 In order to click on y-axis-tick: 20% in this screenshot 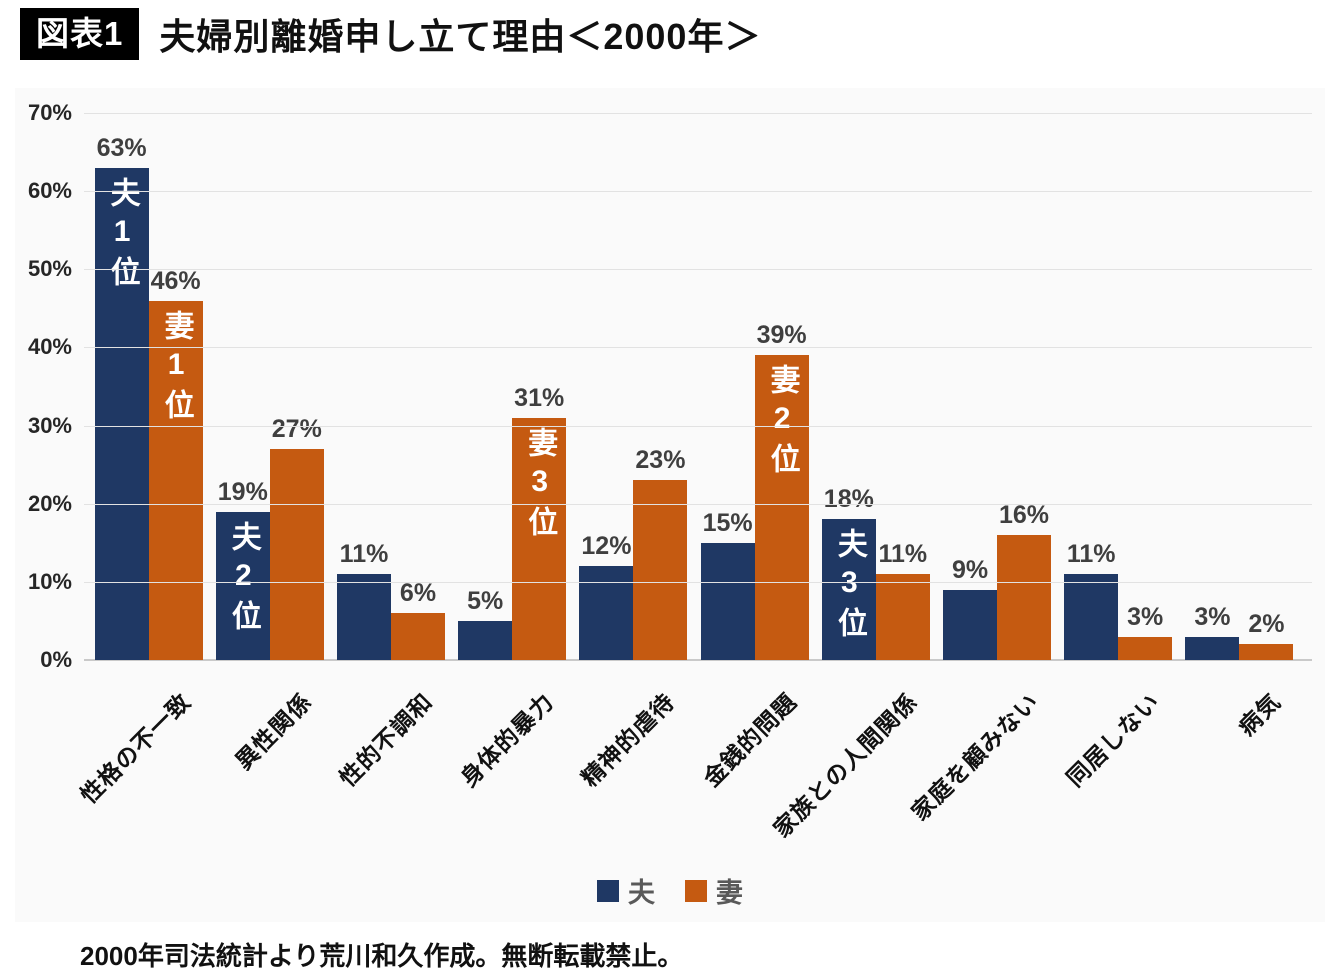, I will do `click(49, 503)`.